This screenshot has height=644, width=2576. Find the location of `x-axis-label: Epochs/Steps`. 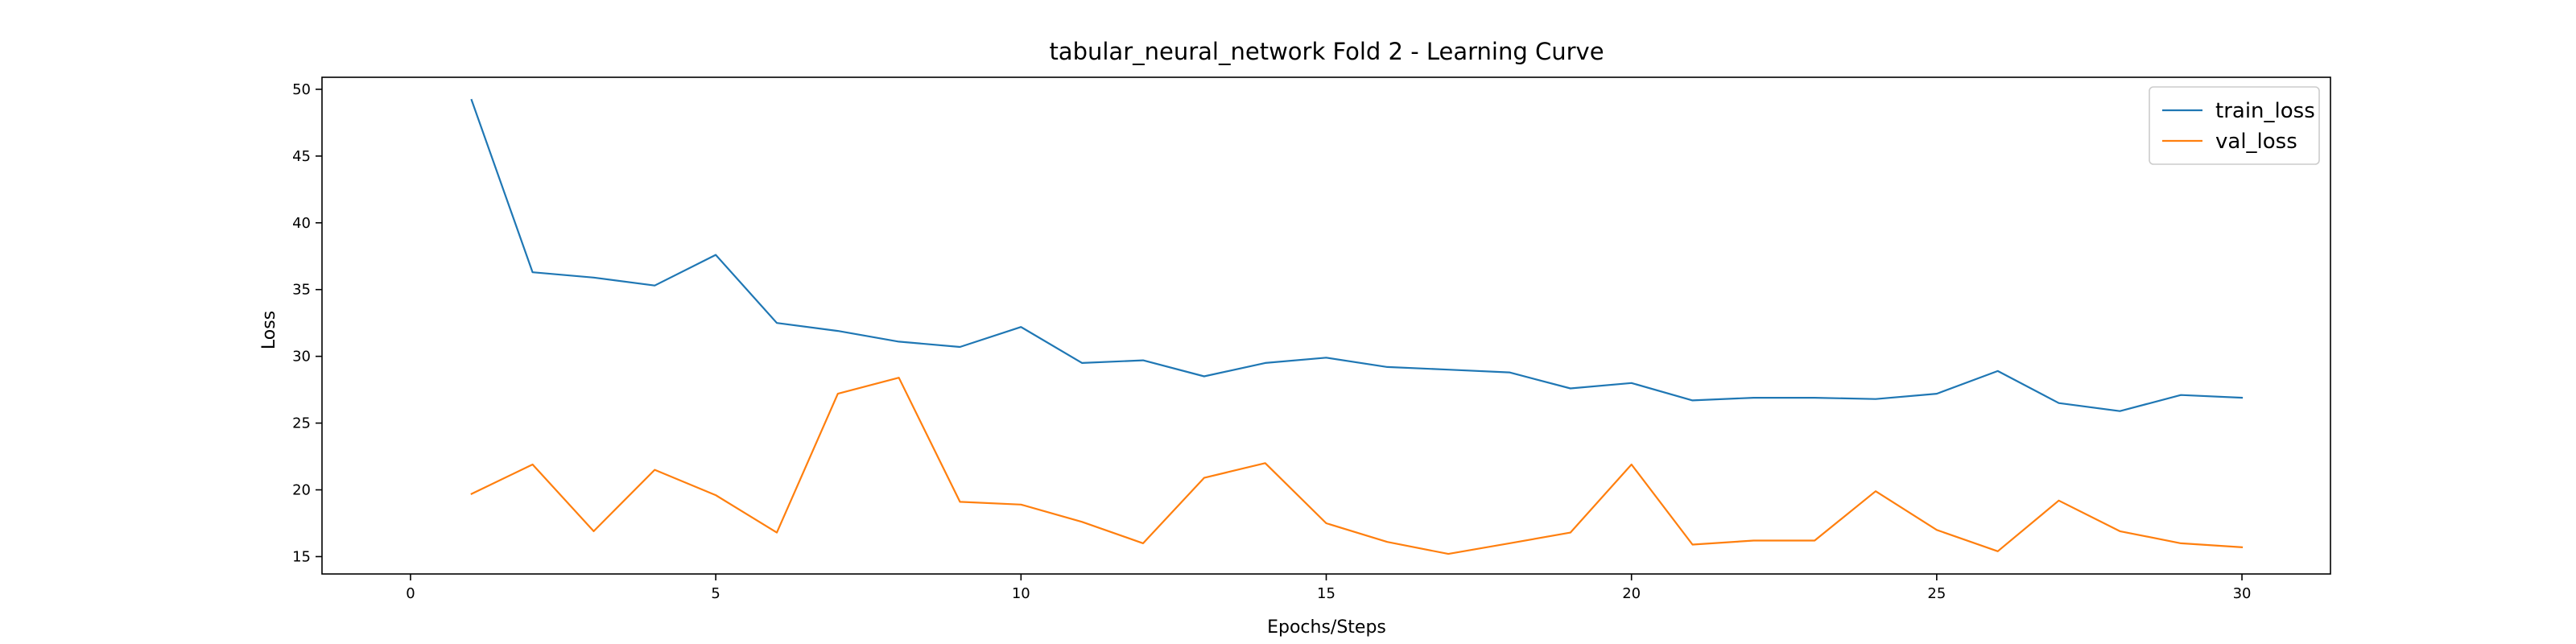

x-axis-label: Epochs/Steps is located at coordinates (1326, 627).